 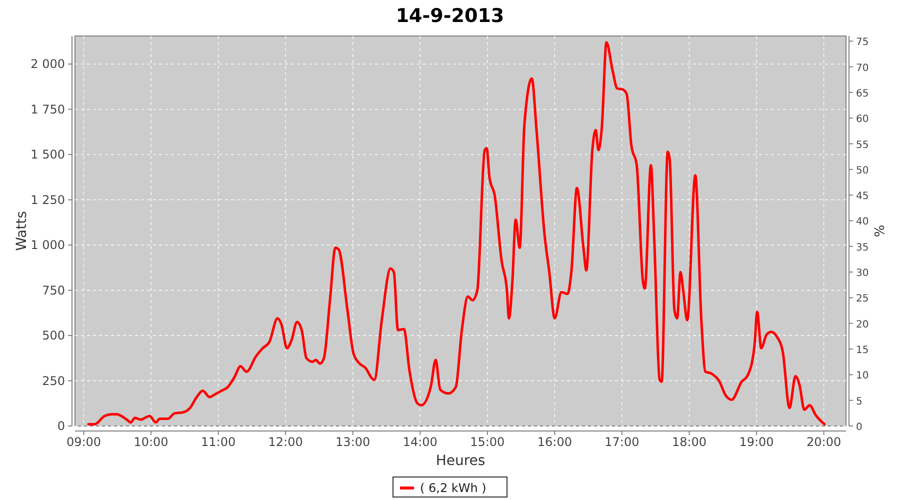 What do you see at coordinates (487, 442) in the screenshot?
I see `x-tick-label: 15:00` at bounding box center [487, 442].